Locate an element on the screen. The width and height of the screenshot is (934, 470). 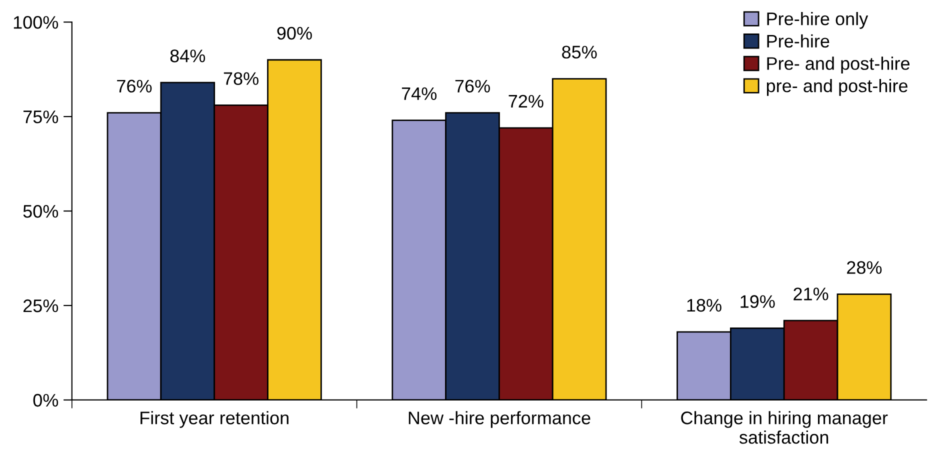
x-tick-label: Change in hiring manager satisfaction is located at coordinates (784, 427).